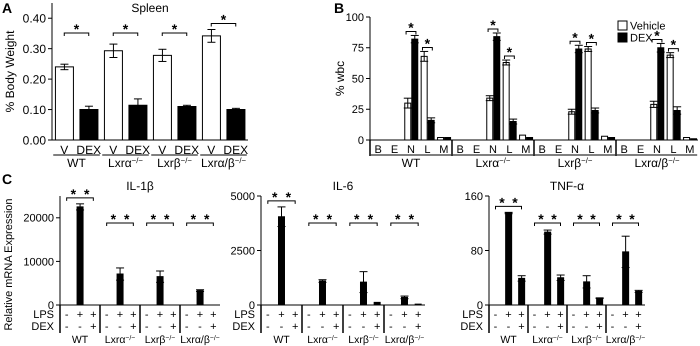  I want to click on legend-label: DEX, so click(642, 38).